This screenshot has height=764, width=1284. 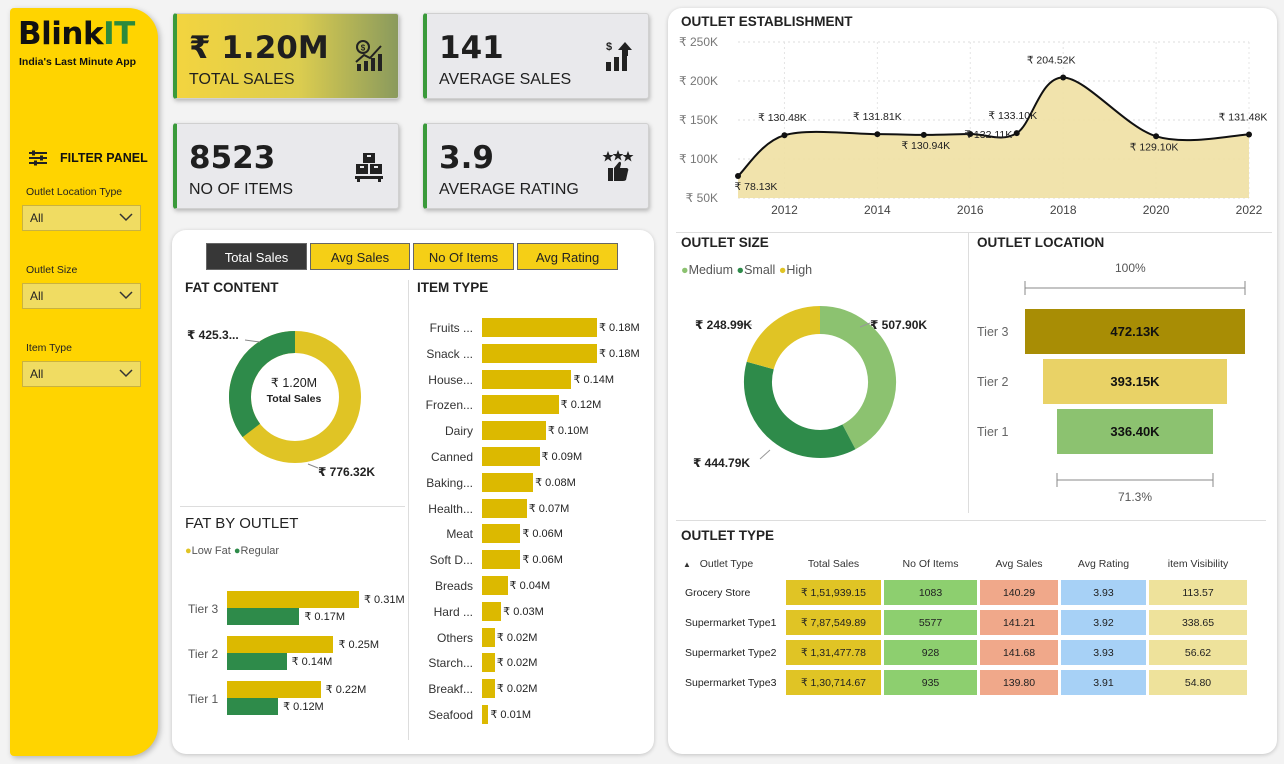 I want to click on growth-chart-icon: $, so click(x=619, y=56).